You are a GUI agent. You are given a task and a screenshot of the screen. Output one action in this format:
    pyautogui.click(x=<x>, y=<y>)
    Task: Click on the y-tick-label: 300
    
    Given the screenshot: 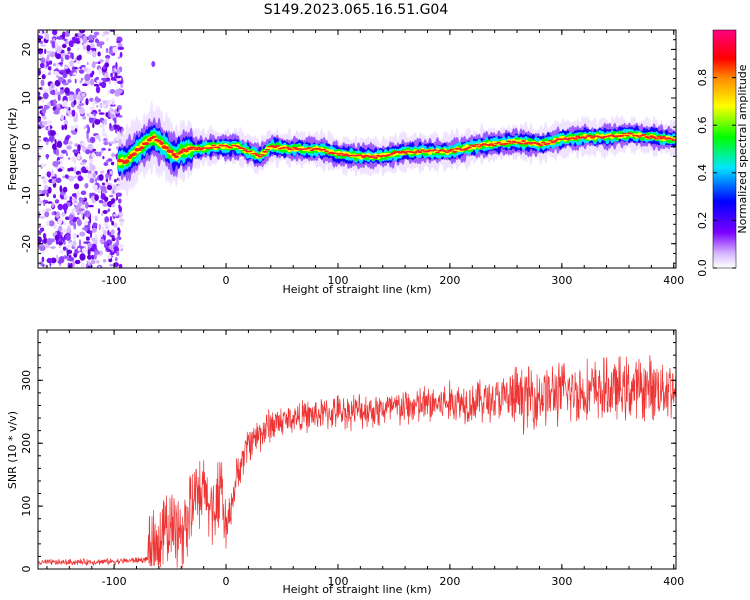 What is the action you would take?
    pyautogui.click(x=26, y=380)
    